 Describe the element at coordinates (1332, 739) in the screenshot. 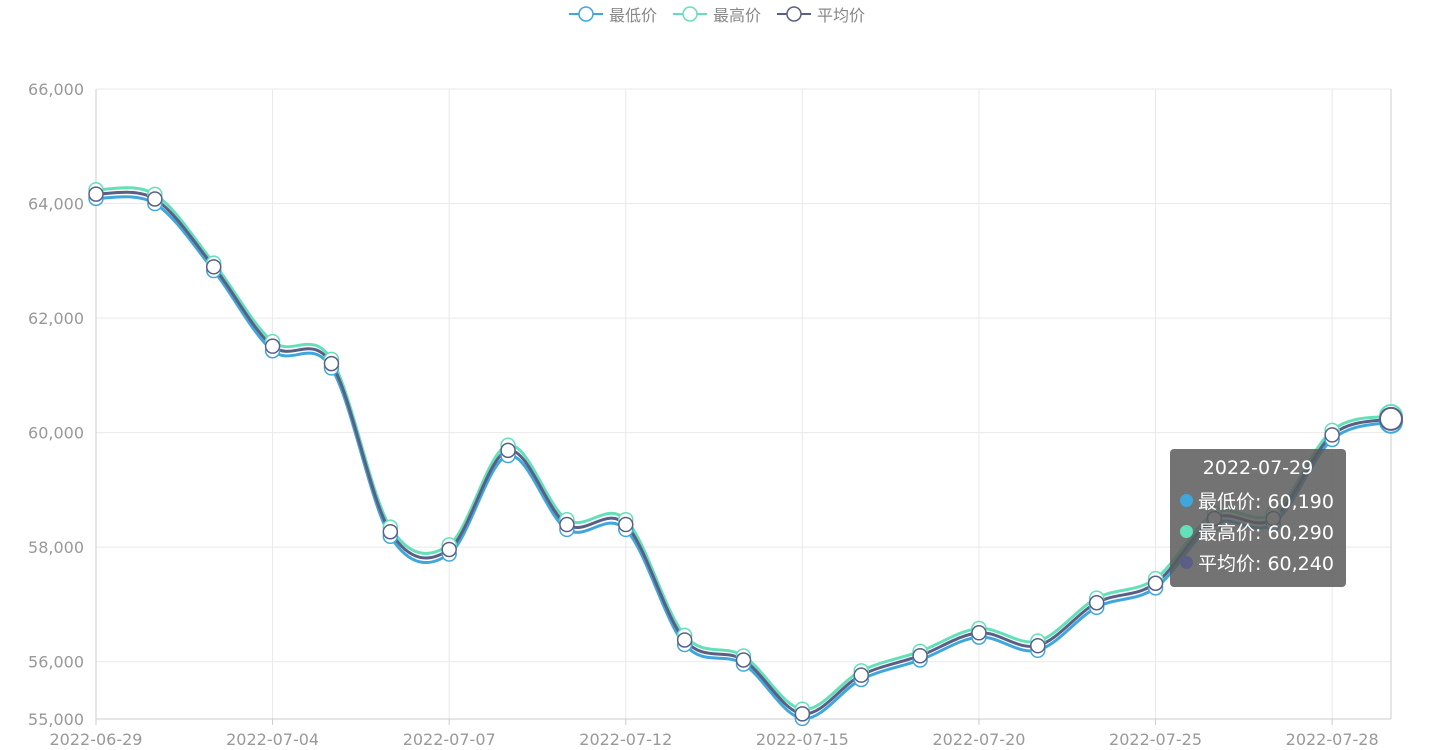

I see `x-tick-label: 2022-07-28` at that location.